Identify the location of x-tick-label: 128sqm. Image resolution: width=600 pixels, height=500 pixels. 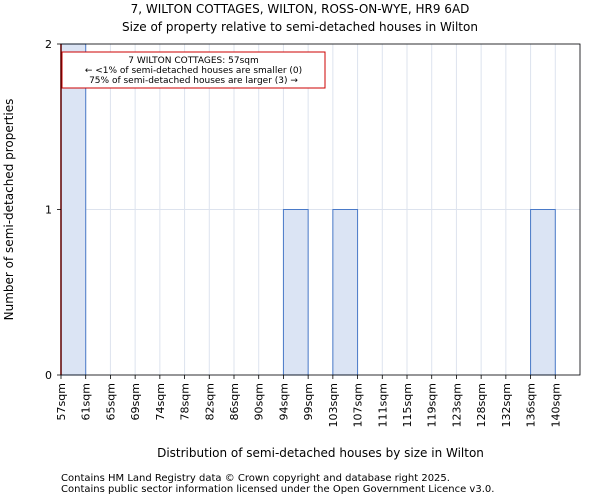
(481, 405).